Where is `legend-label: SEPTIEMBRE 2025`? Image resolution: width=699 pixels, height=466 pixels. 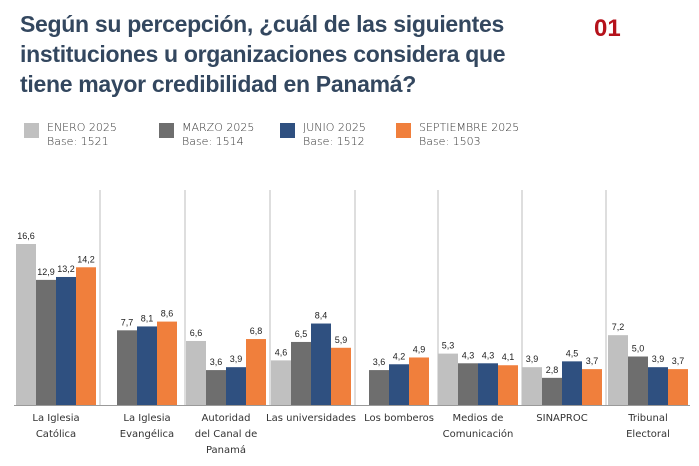
legend-label: SEPTIEMBRE 2025 is located at coordinates (469, 127).